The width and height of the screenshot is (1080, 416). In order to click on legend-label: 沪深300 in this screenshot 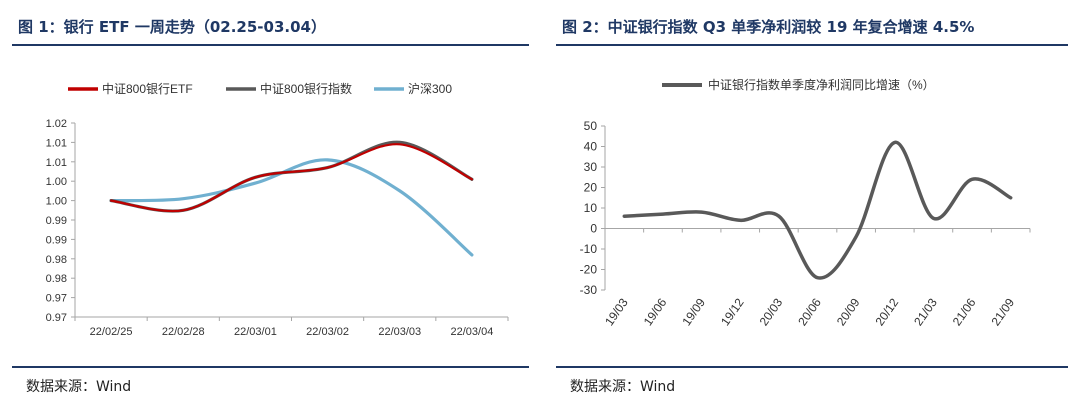, I will do `click(430, 89)`.